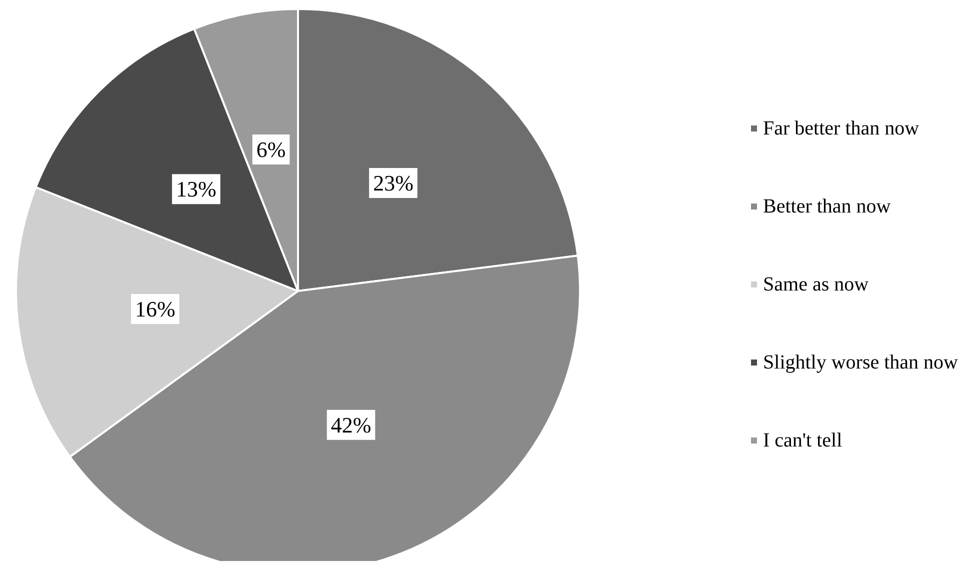 Image resolution: width=979 pixels, height=569 pixels. What do you see at coordinates (155, 309) in the screenshot?
I see `data-label: 16%` at bounding box center [155, 309].